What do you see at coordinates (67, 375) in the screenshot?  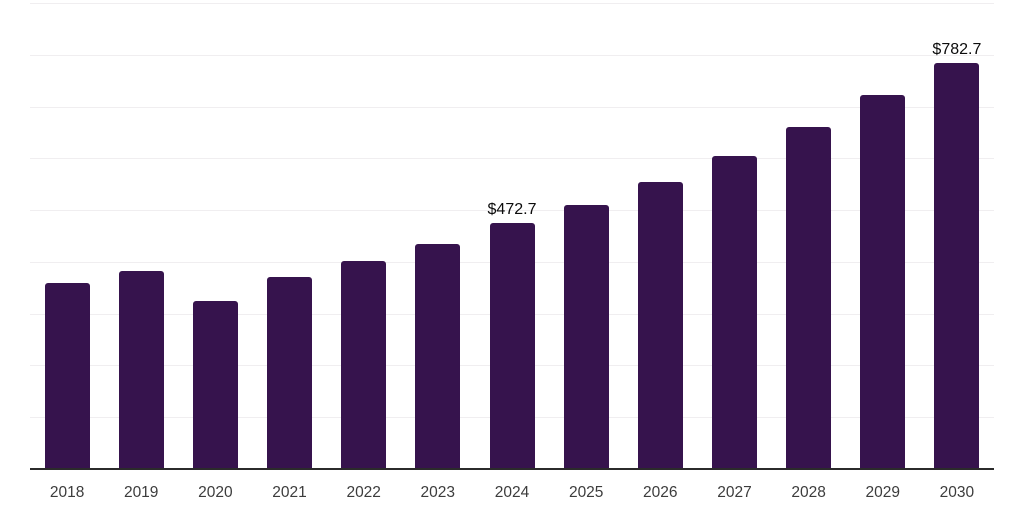 I see `bar-2018` at bounding box center [67, 375].